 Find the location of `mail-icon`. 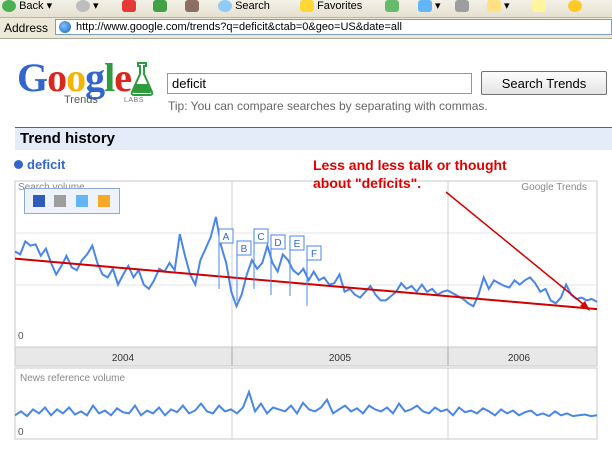

mail-icon is located at coordinates (425, 6).